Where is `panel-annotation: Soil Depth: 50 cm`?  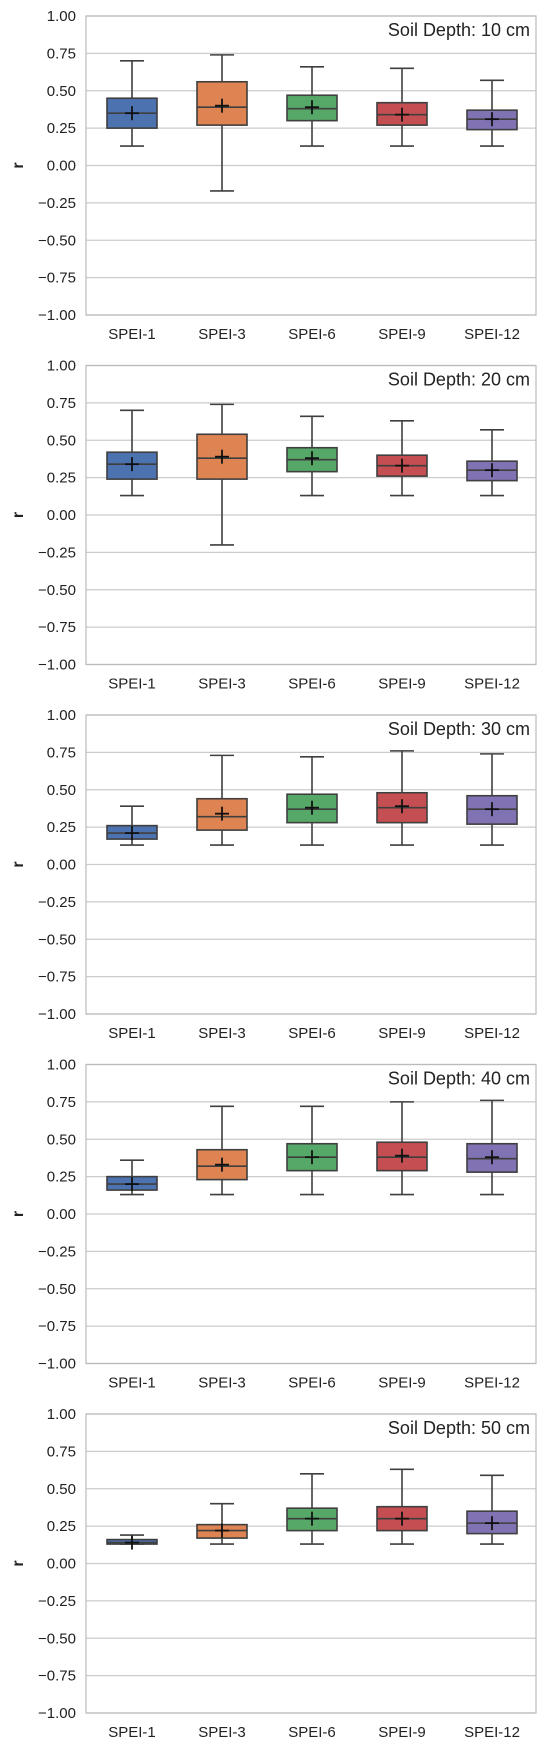 panel-annotation: Soil Depth: 50 cm is located at coordinates (459, 1428).